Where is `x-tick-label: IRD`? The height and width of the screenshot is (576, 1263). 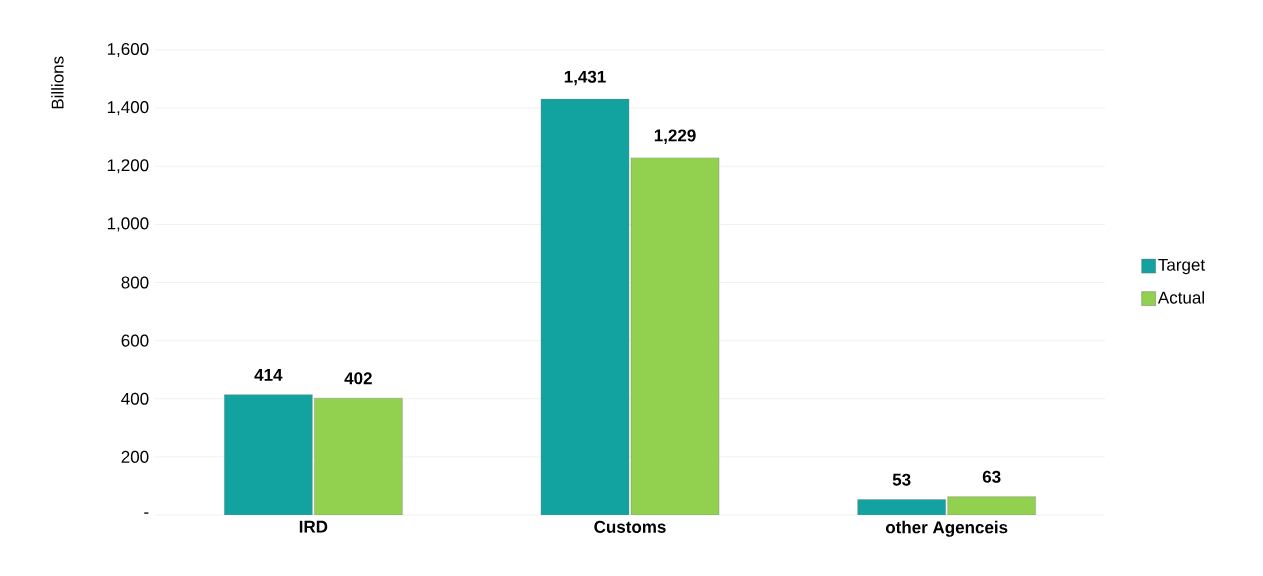 x-tick-label: IRD is located at coordinates (313, 526).